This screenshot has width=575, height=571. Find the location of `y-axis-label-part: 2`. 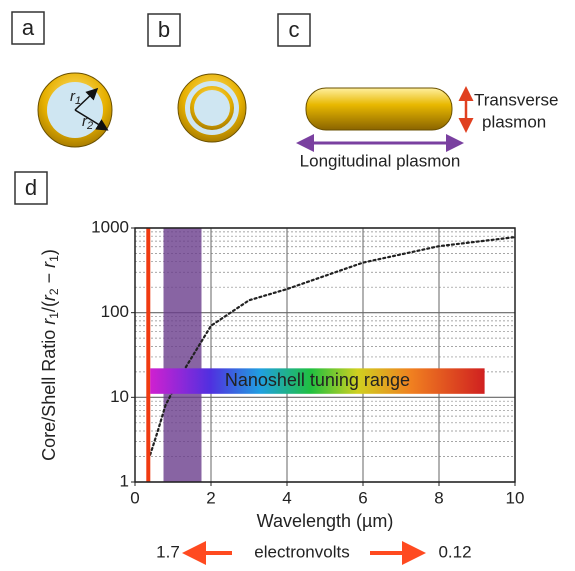

y-axis-label-part: 2 is located at coordinates (54, 291).